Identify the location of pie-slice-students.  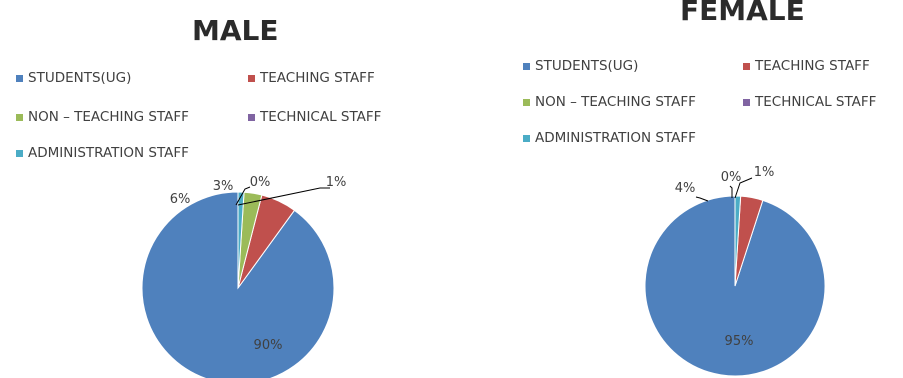
(238, 284).